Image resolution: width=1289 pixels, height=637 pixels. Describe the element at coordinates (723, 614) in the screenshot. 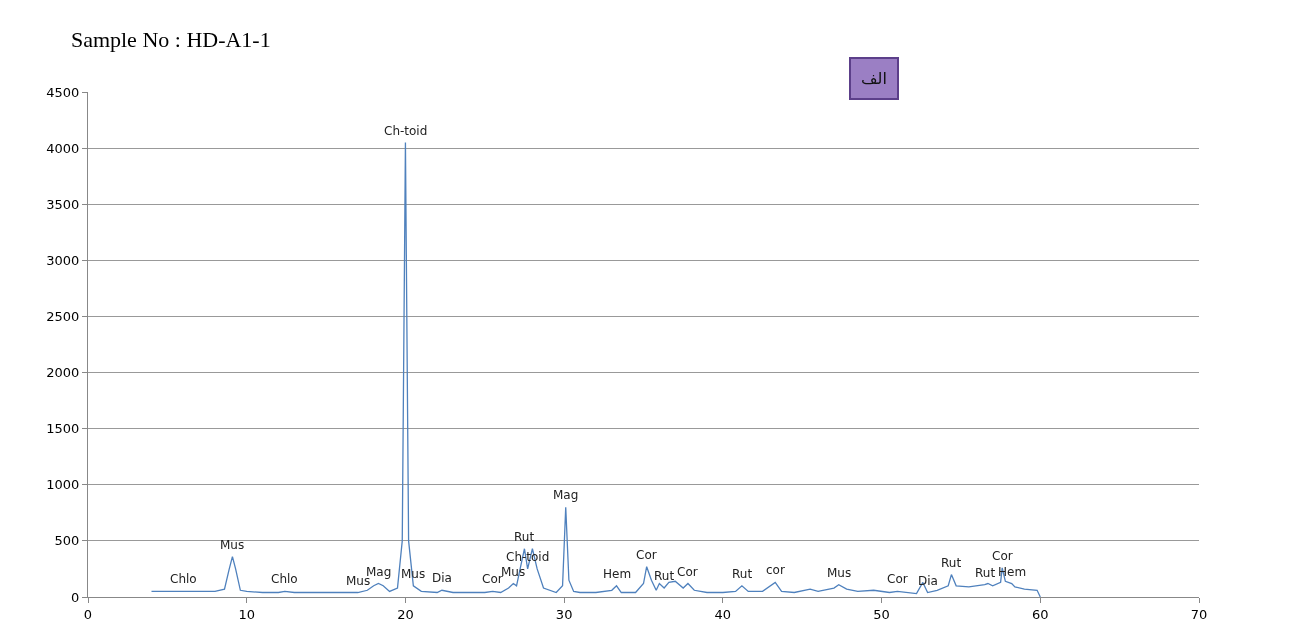

I see `x-tick-label: 40` at that location.